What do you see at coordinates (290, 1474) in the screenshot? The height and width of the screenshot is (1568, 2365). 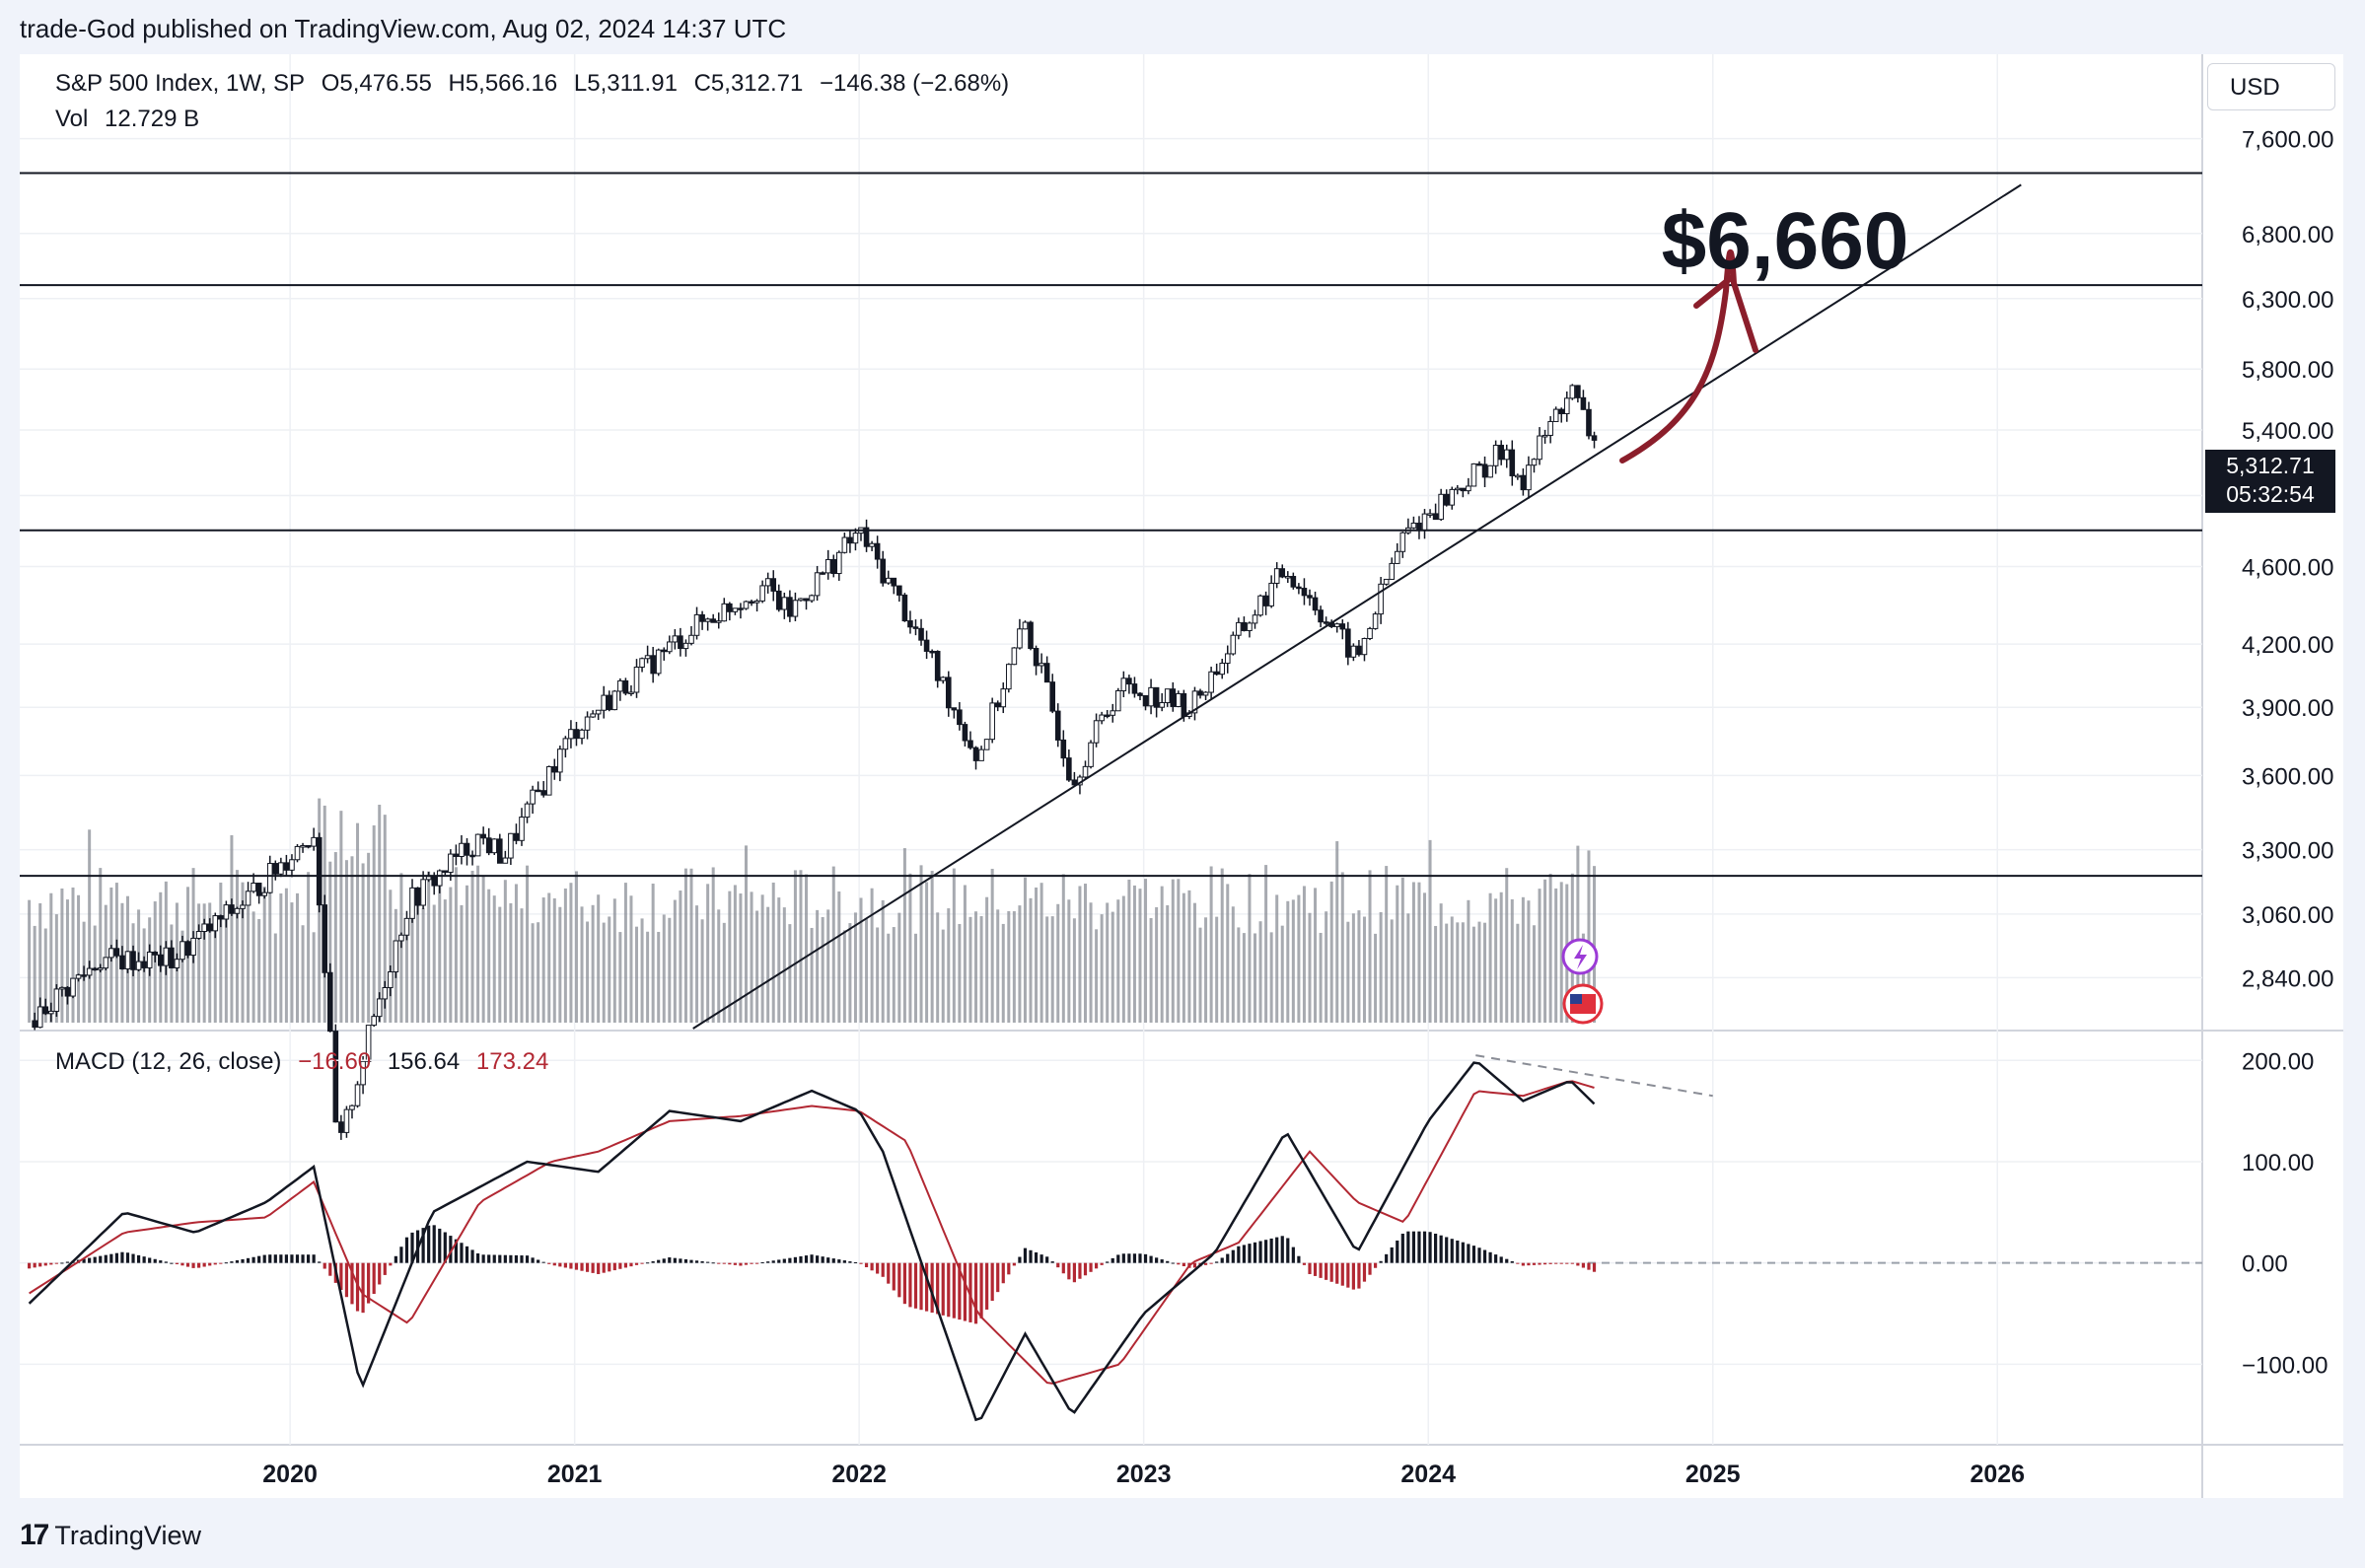 I see `time-axis-label: 2020` at bounding box center [290, 1474].